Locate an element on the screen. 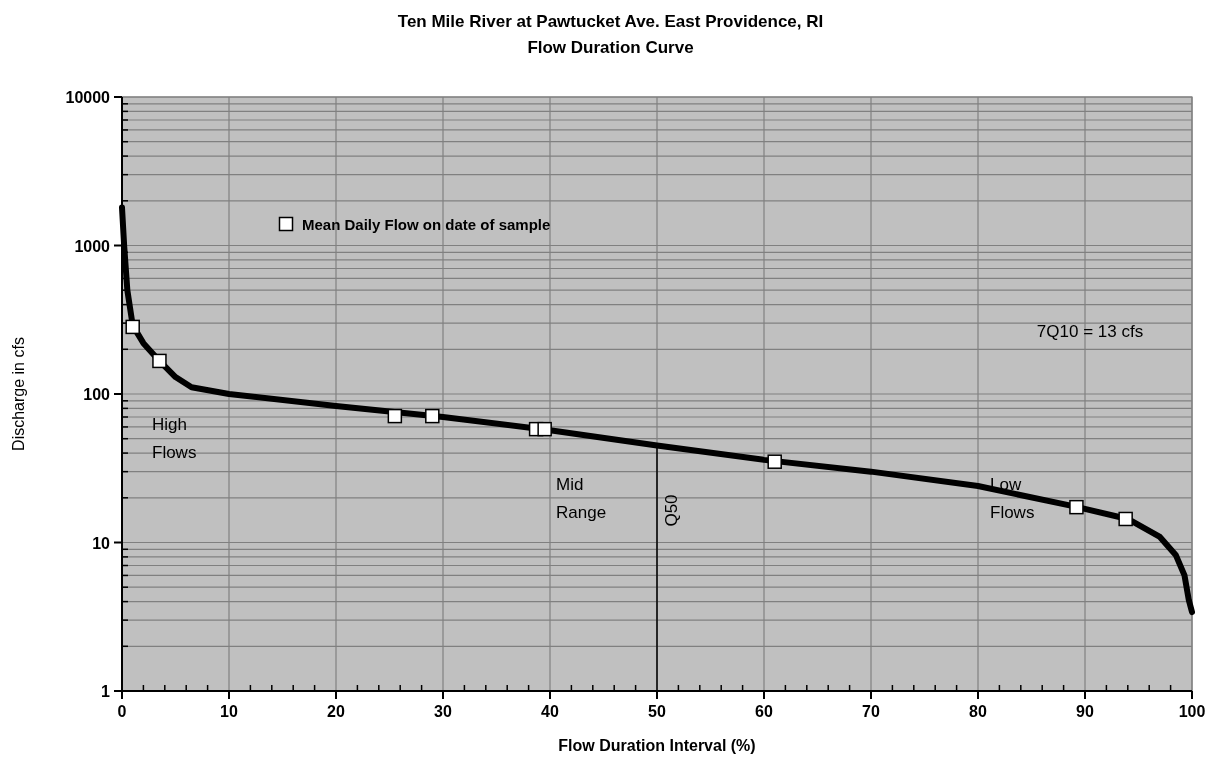 This screenshot has height=776, width=1221. x-tick-label: 90 is located at coordinates (1085, 711).